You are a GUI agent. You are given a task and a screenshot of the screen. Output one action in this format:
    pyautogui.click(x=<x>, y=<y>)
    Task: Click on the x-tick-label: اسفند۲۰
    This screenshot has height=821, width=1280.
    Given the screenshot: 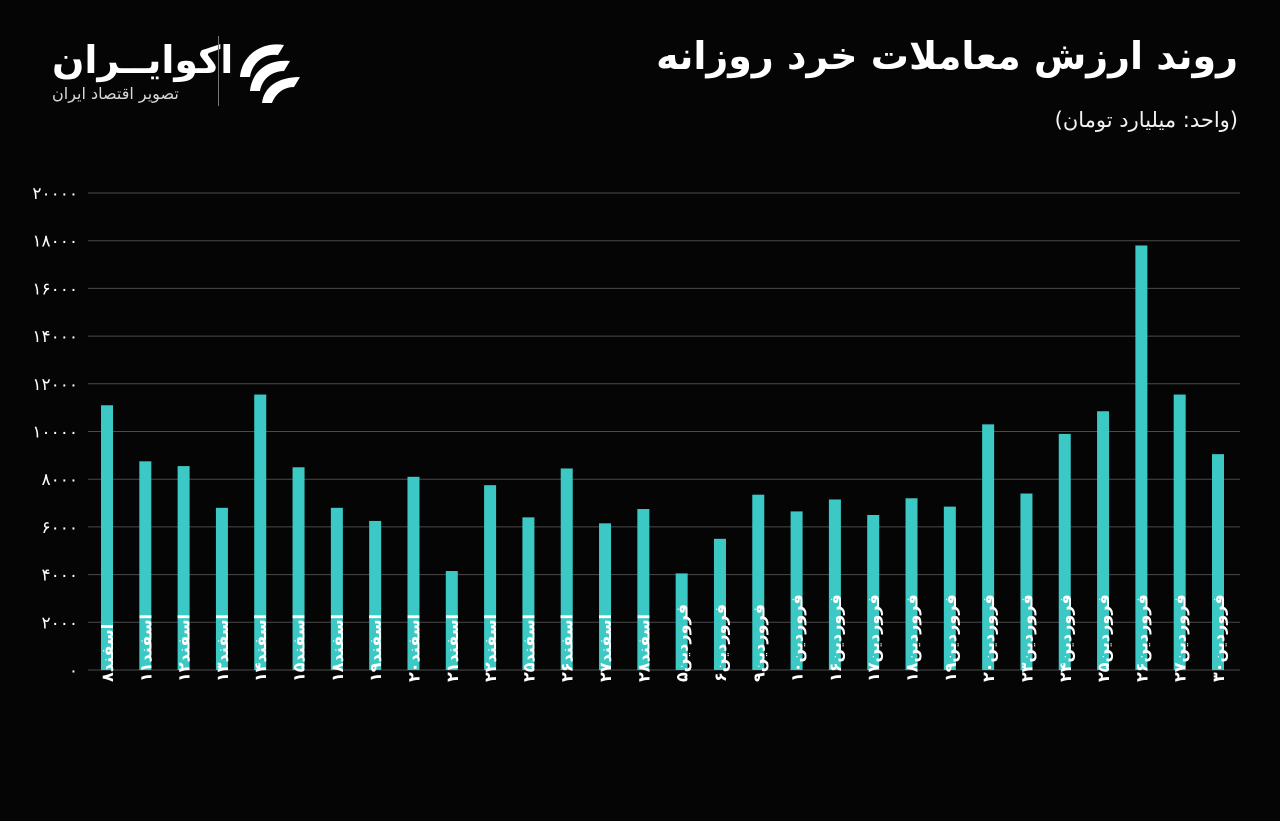 What is the action you would take?
    pyautogui.click(x=413, y=648)
    